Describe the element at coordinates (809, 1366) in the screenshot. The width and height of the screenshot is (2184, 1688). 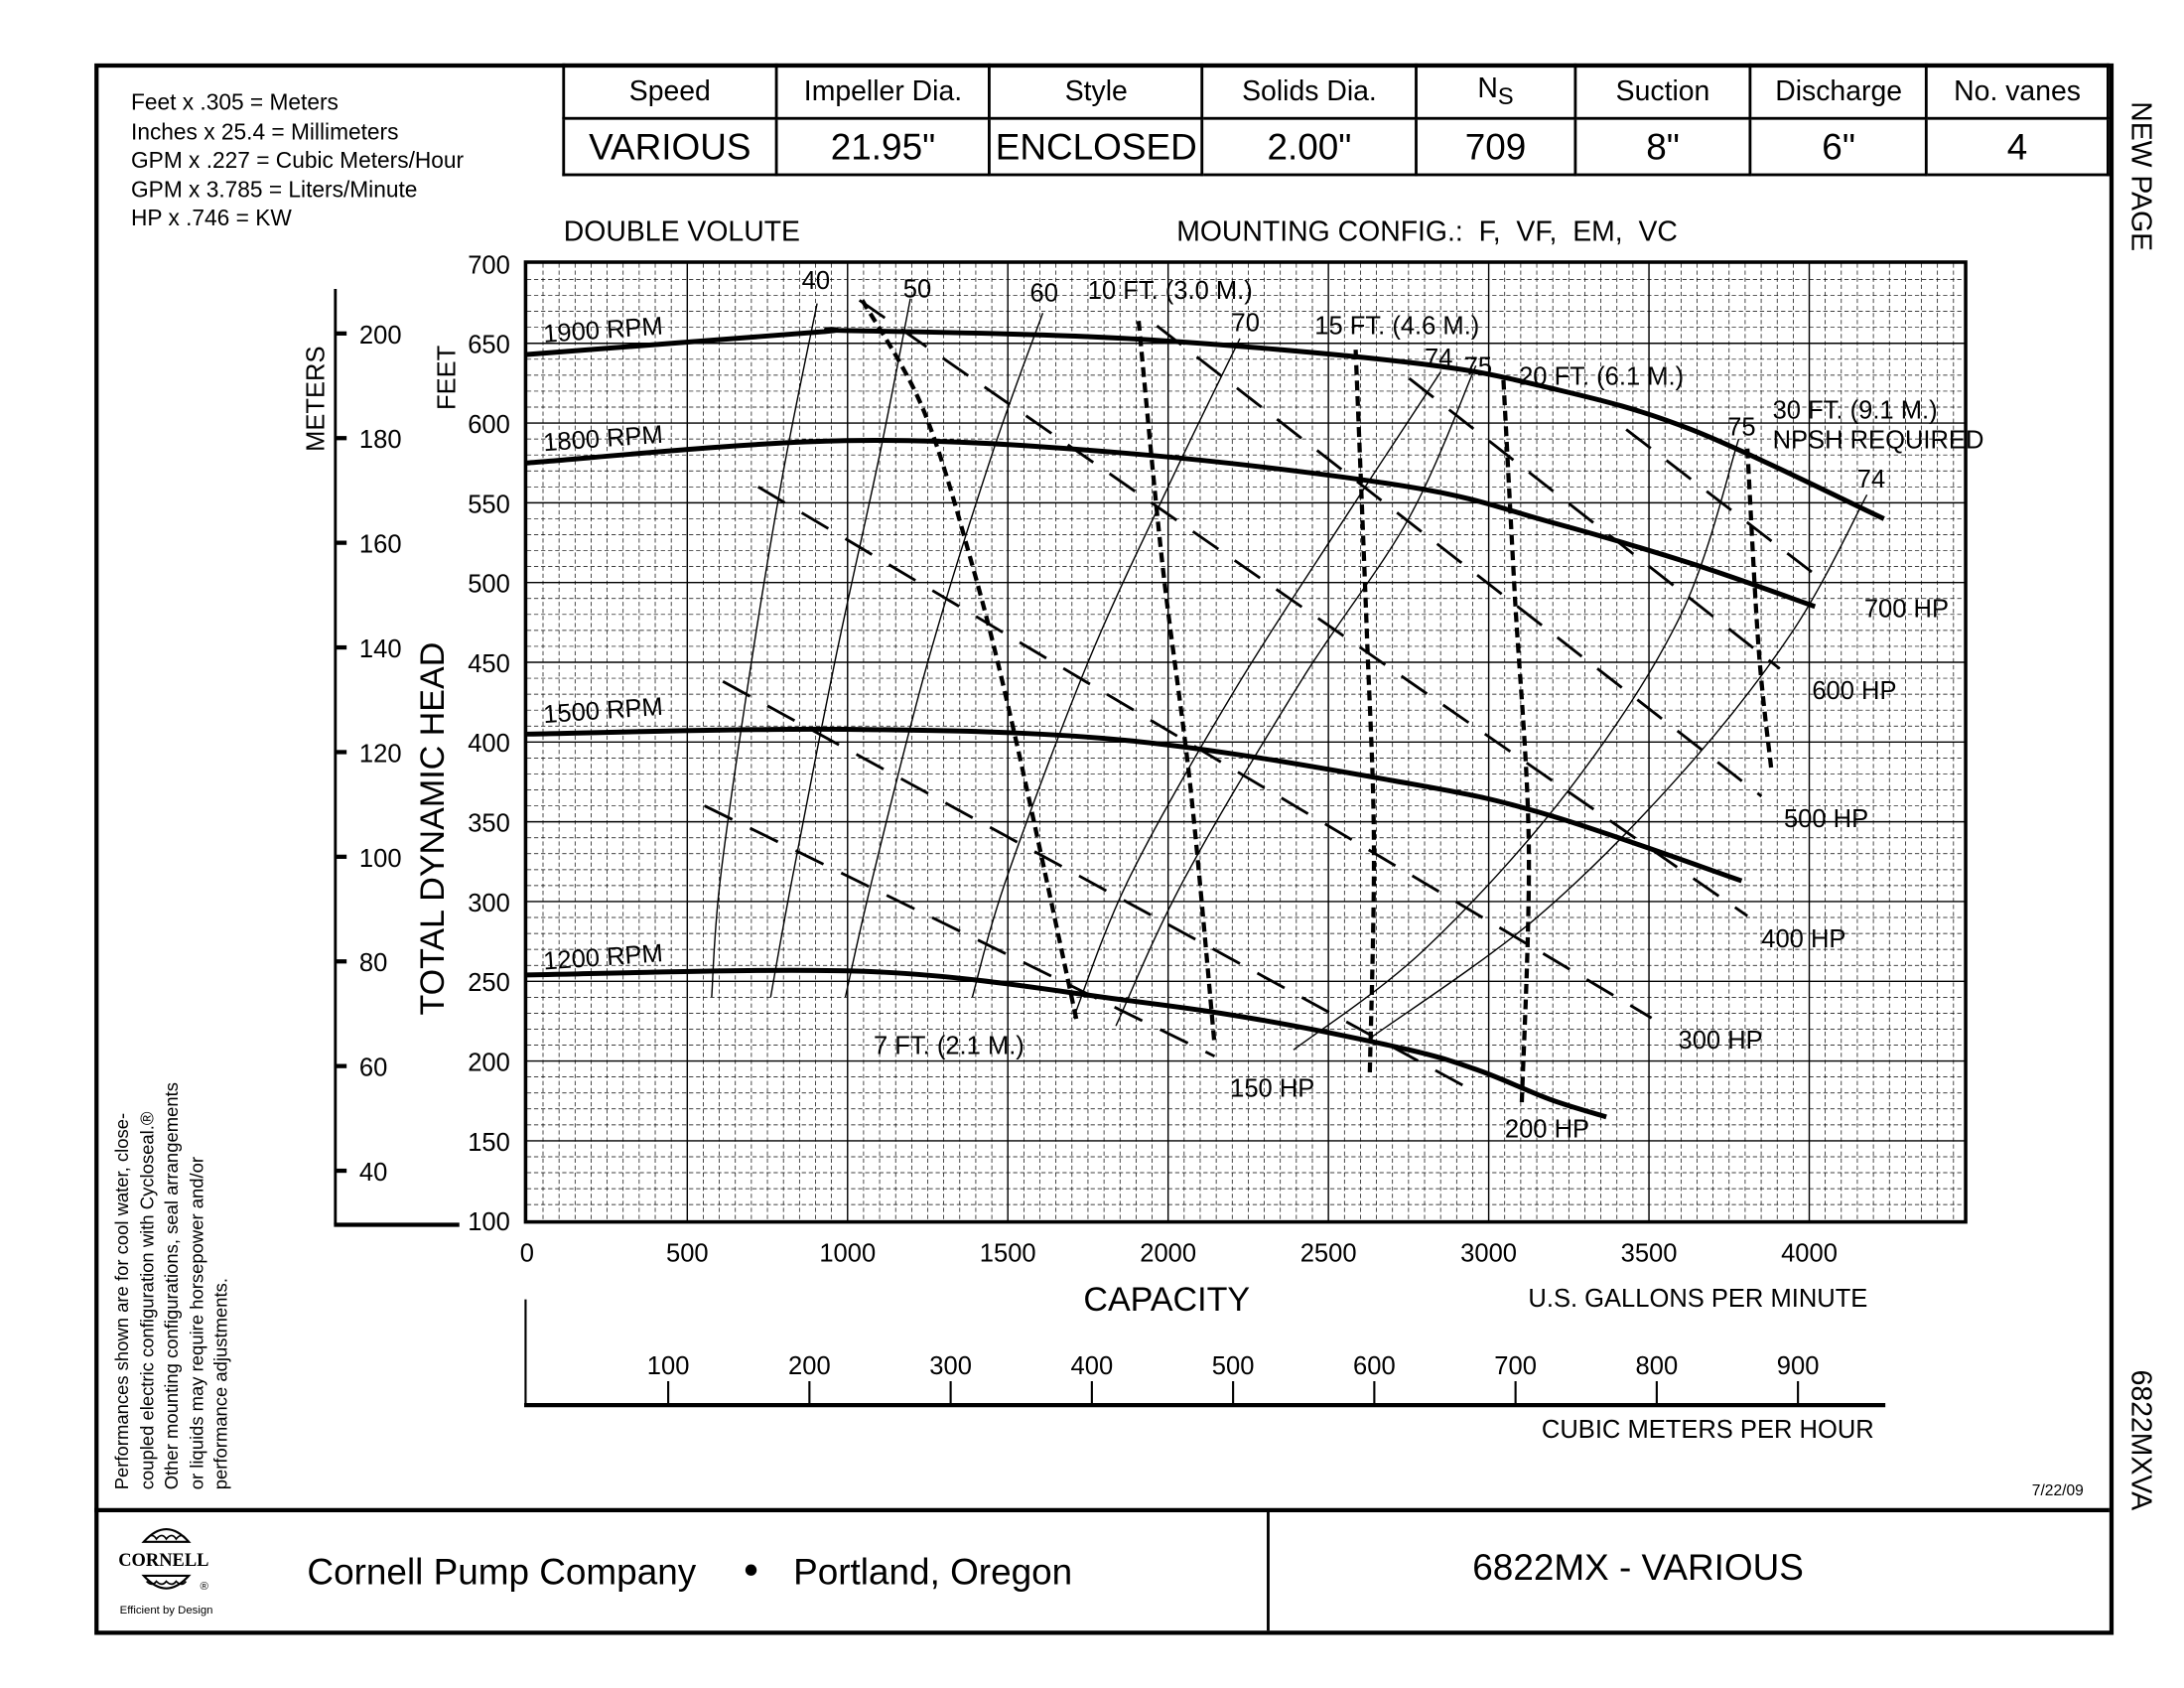
I see `m3h-tick-label: 200` at that location.